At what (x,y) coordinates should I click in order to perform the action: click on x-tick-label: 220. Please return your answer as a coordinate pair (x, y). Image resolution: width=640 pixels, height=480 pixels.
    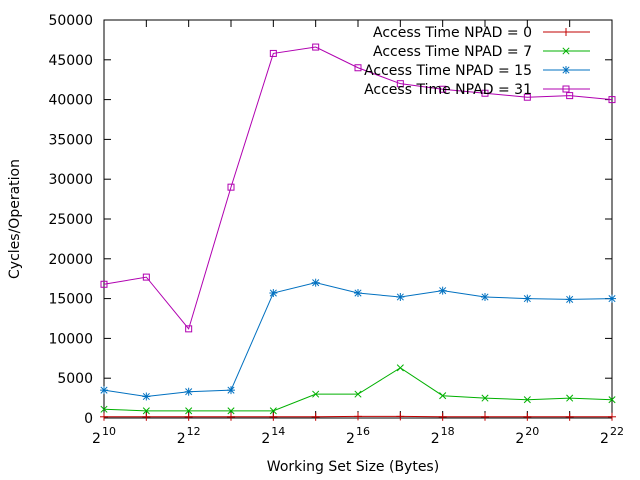
    Looking at the image, I should click on (527, 436).